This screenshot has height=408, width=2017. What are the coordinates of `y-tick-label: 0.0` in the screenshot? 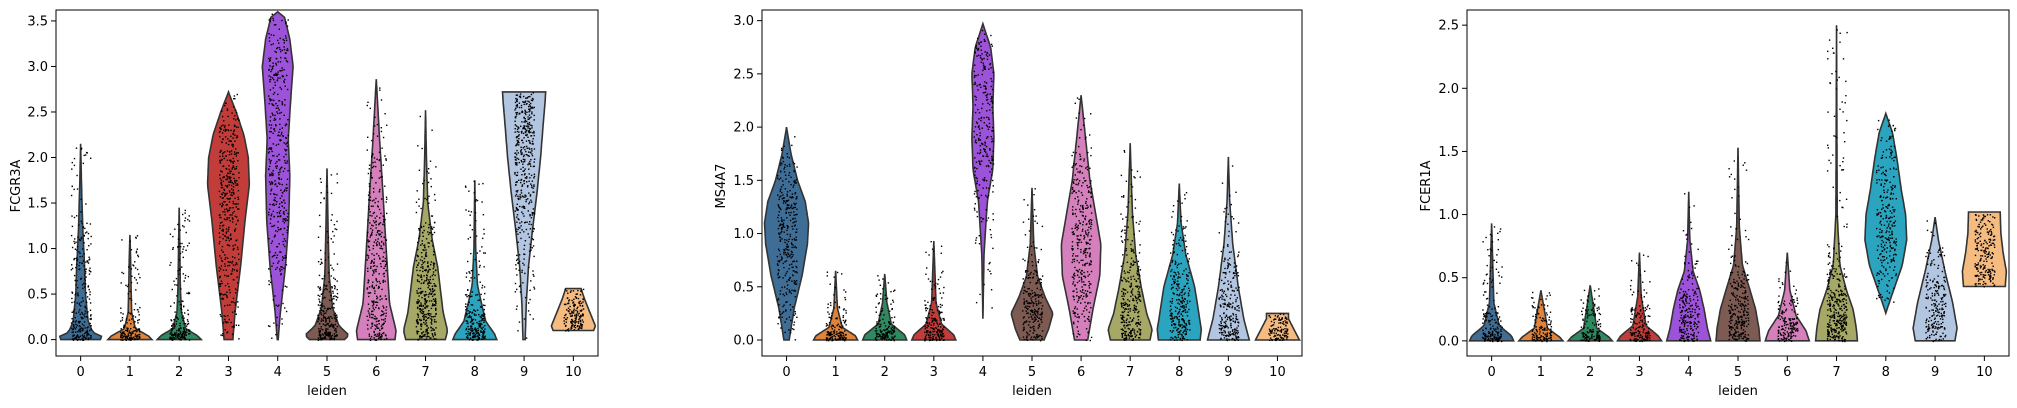 It's located at (37, 340).